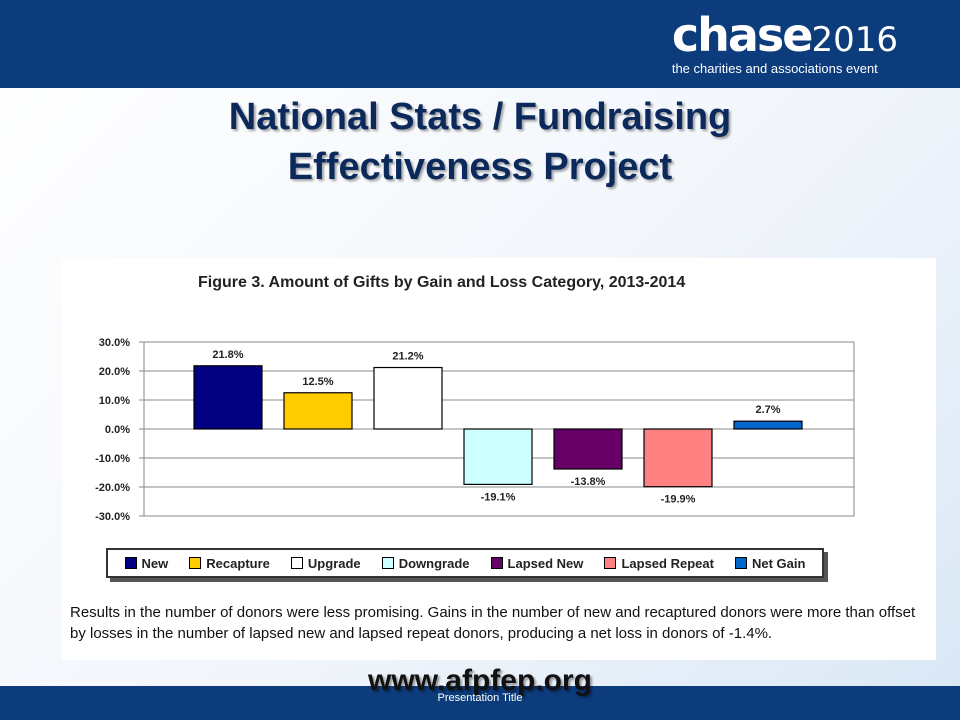  What do you see at coordinates (480, 698) in the screenshot?
I see `footer-title: Presentation Title` at bounding box center [480, 698].